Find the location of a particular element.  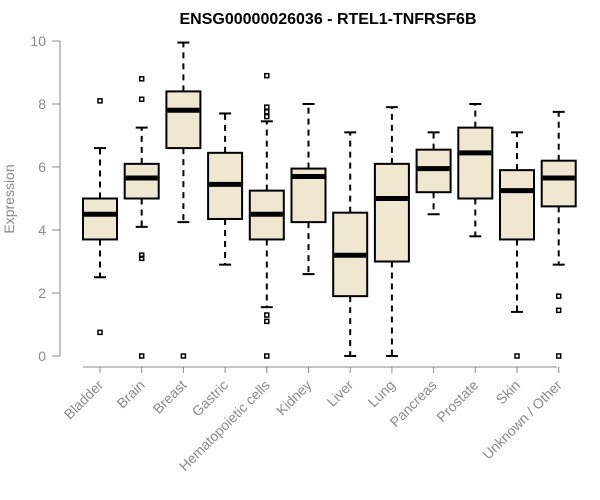

y-tick-label: 6 is located at coordinates (42, 167).